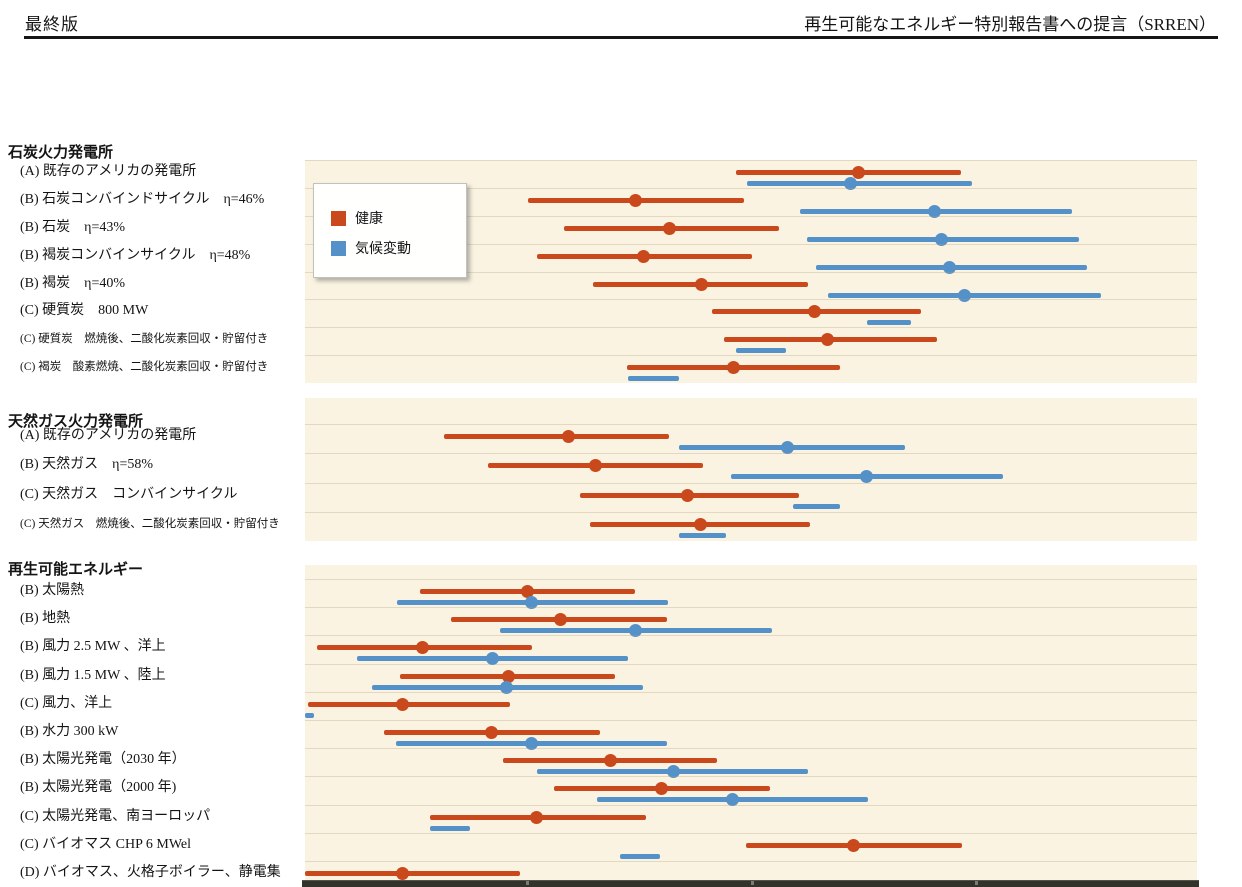  What do you see at coordinates (338, 218) in the screenshot?
I see `health-swatch-icon` at bounding box center [338, 218].